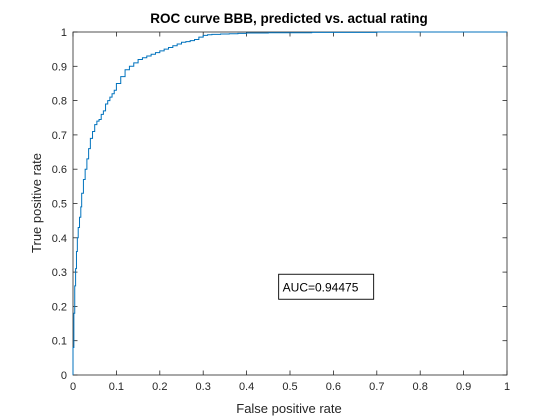 The width and height of the screenshot is (560, 420). What do you see at coordinates (159, 387) in the screenshot?
I see `x-tick-label: 0.2` at bounding box center [159, 387].